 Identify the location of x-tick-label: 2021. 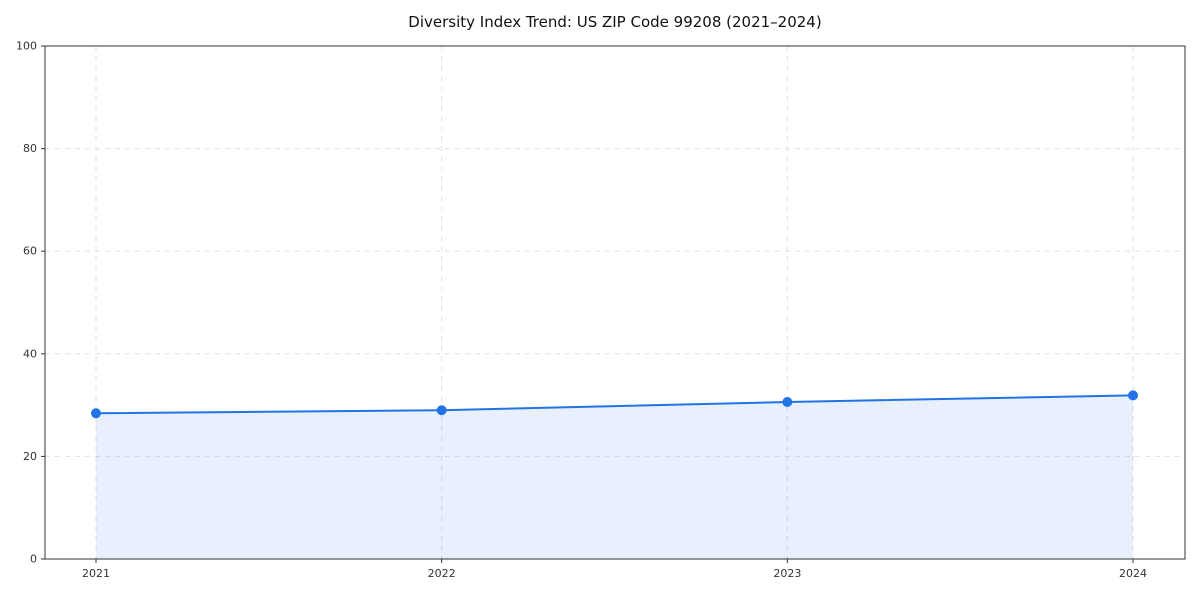
(96, 573).